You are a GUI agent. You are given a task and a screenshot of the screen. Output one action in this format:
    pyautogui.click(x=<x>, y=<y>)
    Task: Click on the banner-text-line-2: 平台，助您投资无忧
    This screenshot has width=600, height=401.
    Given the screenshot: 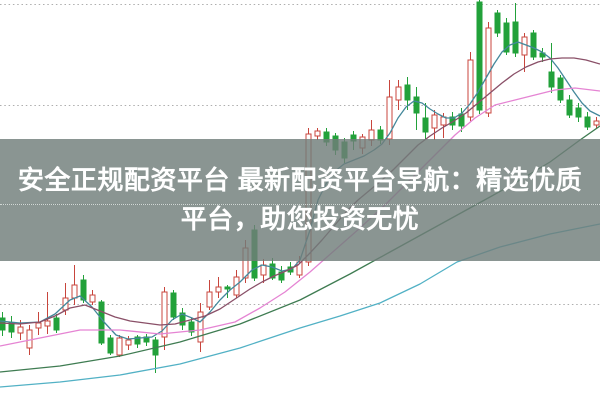 What is the action you would take?
    pyautogui.click(x=300, y=219)
    